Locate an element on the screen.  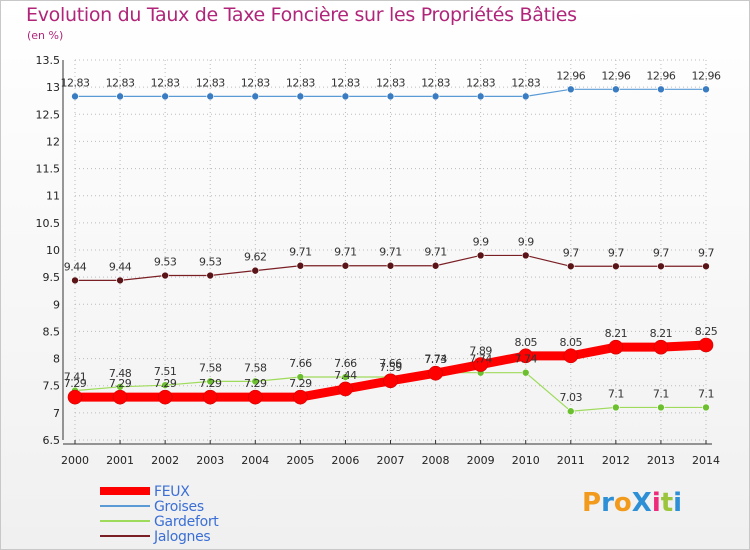
unit-label: (en %) is located at coordinates (45, 35).